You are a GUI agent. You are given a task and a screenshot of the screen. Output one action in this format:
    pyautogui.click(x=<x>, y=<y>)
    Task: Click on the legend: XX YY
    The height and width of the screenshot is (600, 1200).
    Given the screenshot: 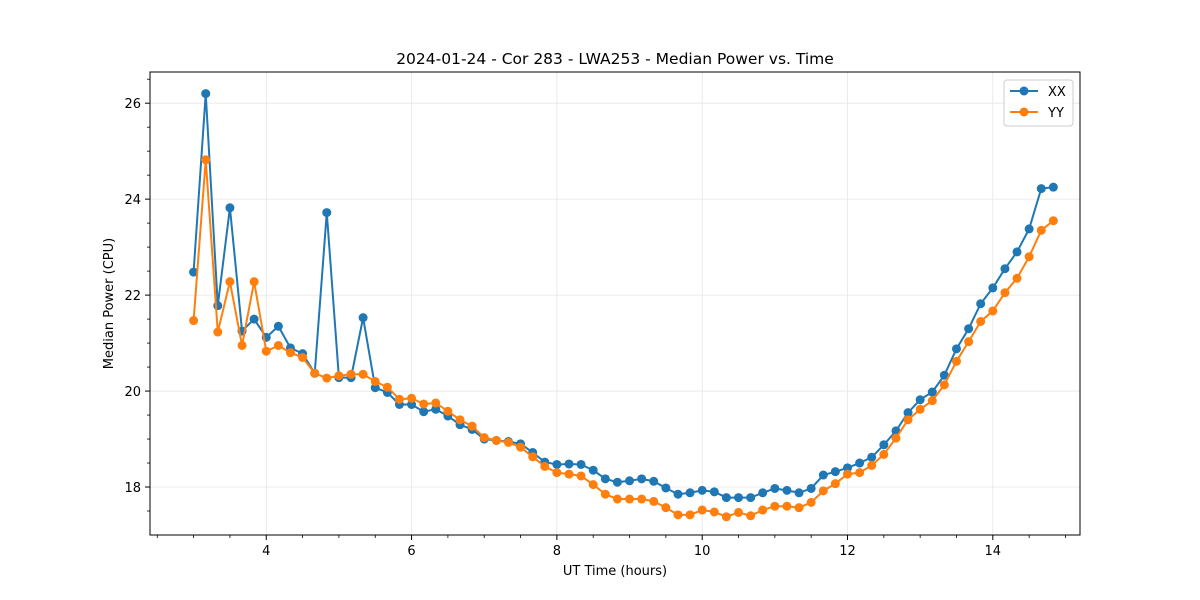 What is the action you would take?
    pyautogui.click(x=1038, y=103)
    